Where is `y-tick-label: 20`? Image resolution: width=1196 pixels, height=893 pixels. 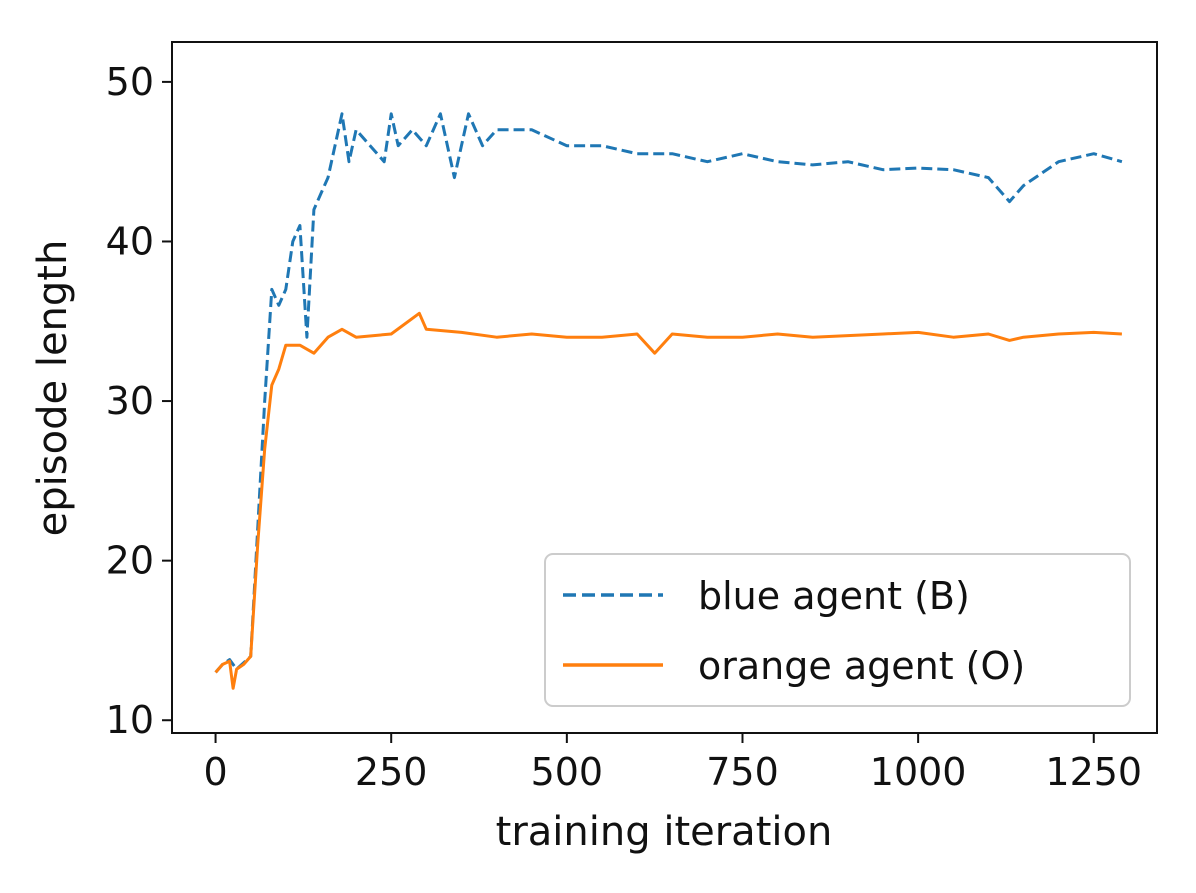
y-tick-label: 20 is located at coordinates (130, 561).